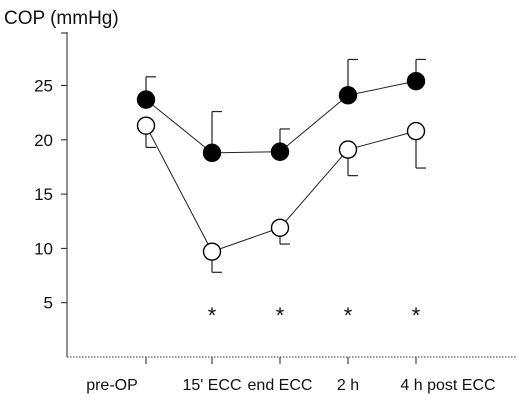 Image resolution: width=520 pixels, height=405 pixels. Describe the element at coordinates (43, 140) in the screenshot. I see `y-tick-label: 20` at that location.